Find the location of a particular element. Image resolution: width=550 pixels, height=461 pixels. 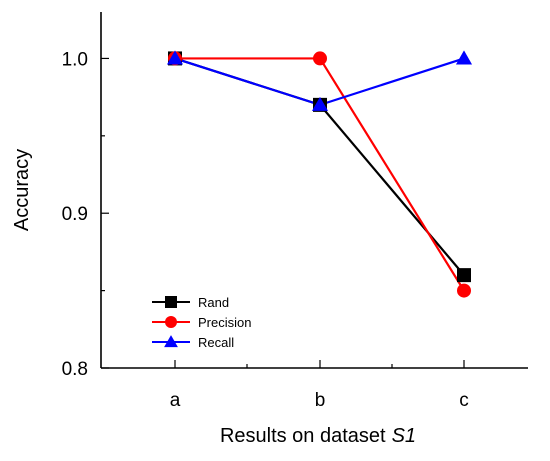

legend: Rand Precision Recall is located at coordinates (201, 322).